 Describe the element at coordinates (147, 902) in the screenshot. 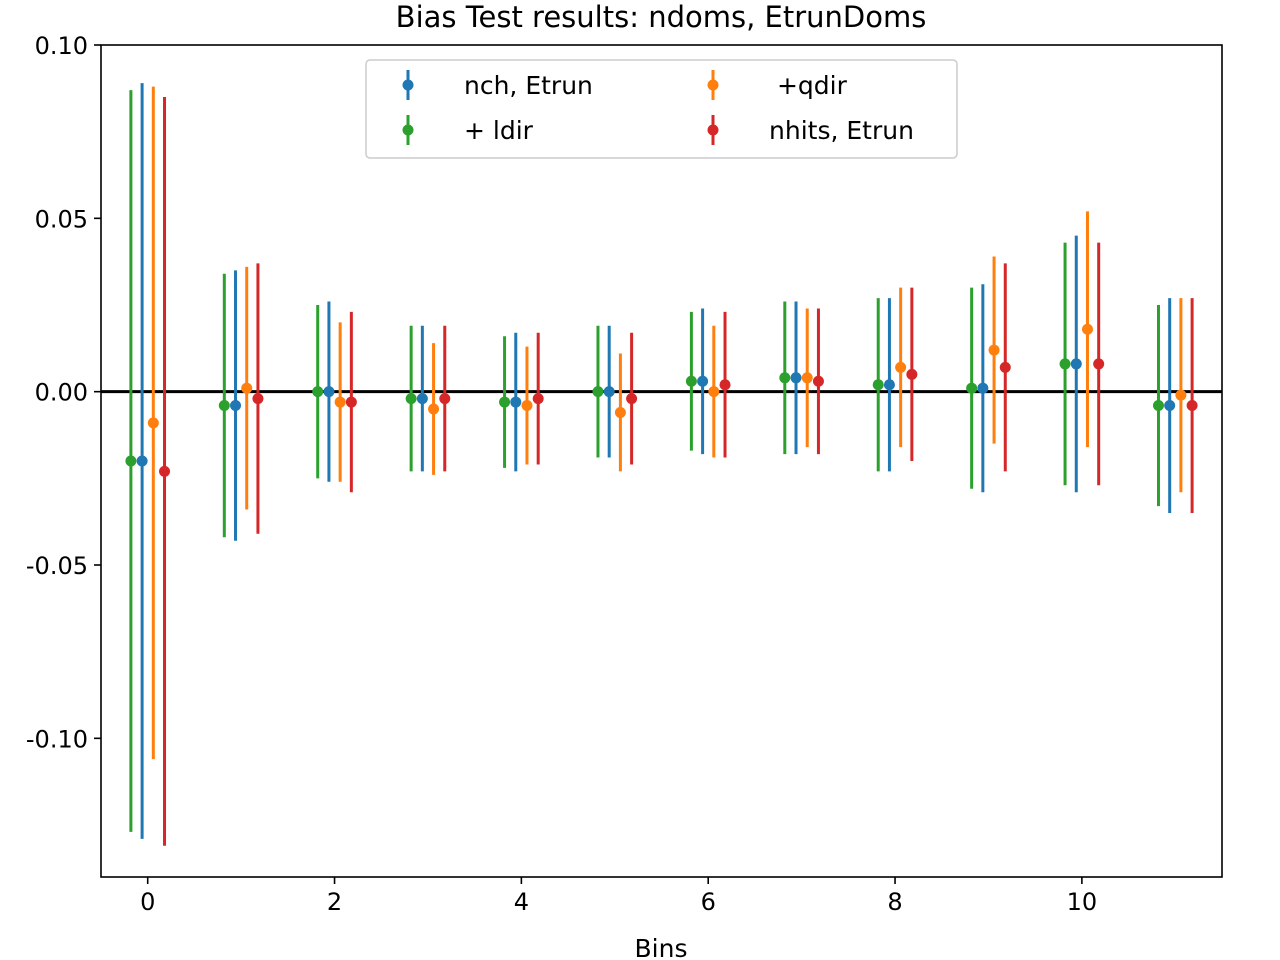

I see `x-tick-label: 0` at that location.